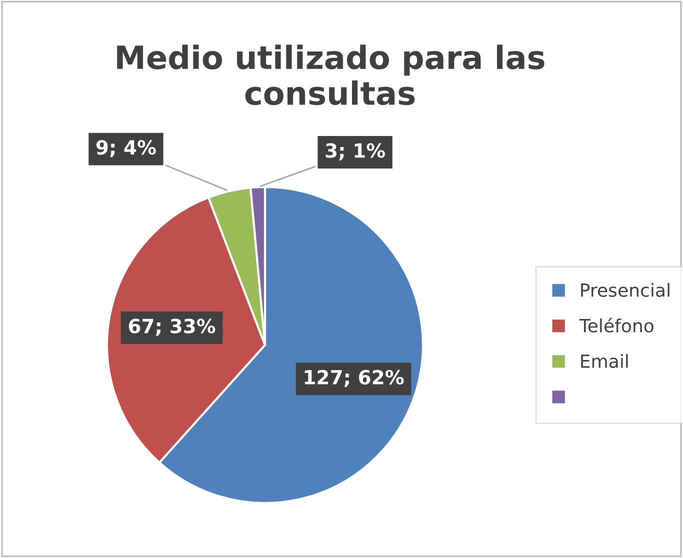 This screenshot has width=683, height=558. Describe the element at coordinates (126, 149) in the screenshot. I see `data-label: 9; 4%` at that location.